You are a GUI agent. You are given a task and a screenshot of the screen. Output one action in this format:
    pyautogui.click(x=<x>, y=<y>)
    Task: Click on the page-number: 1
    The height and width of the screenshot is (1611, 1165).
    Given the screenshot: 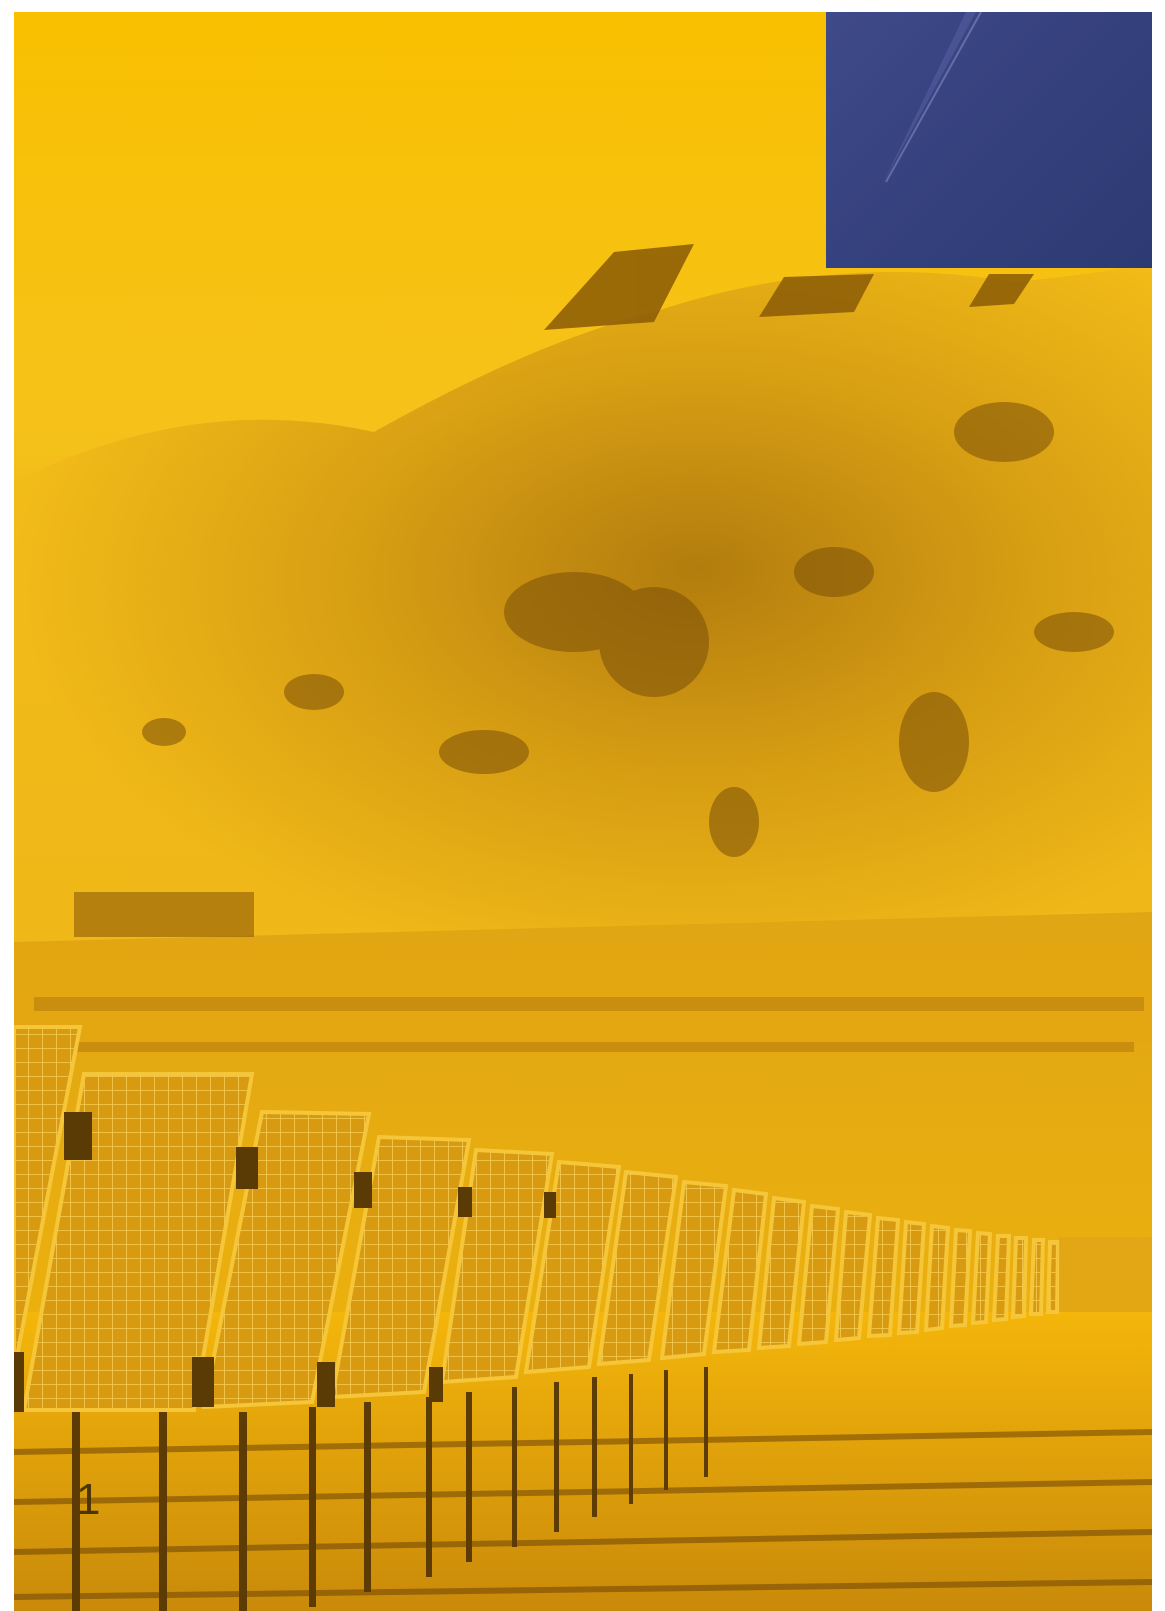 What is the action you would take?
    pyautogui.click(x=88, y=1499)
    